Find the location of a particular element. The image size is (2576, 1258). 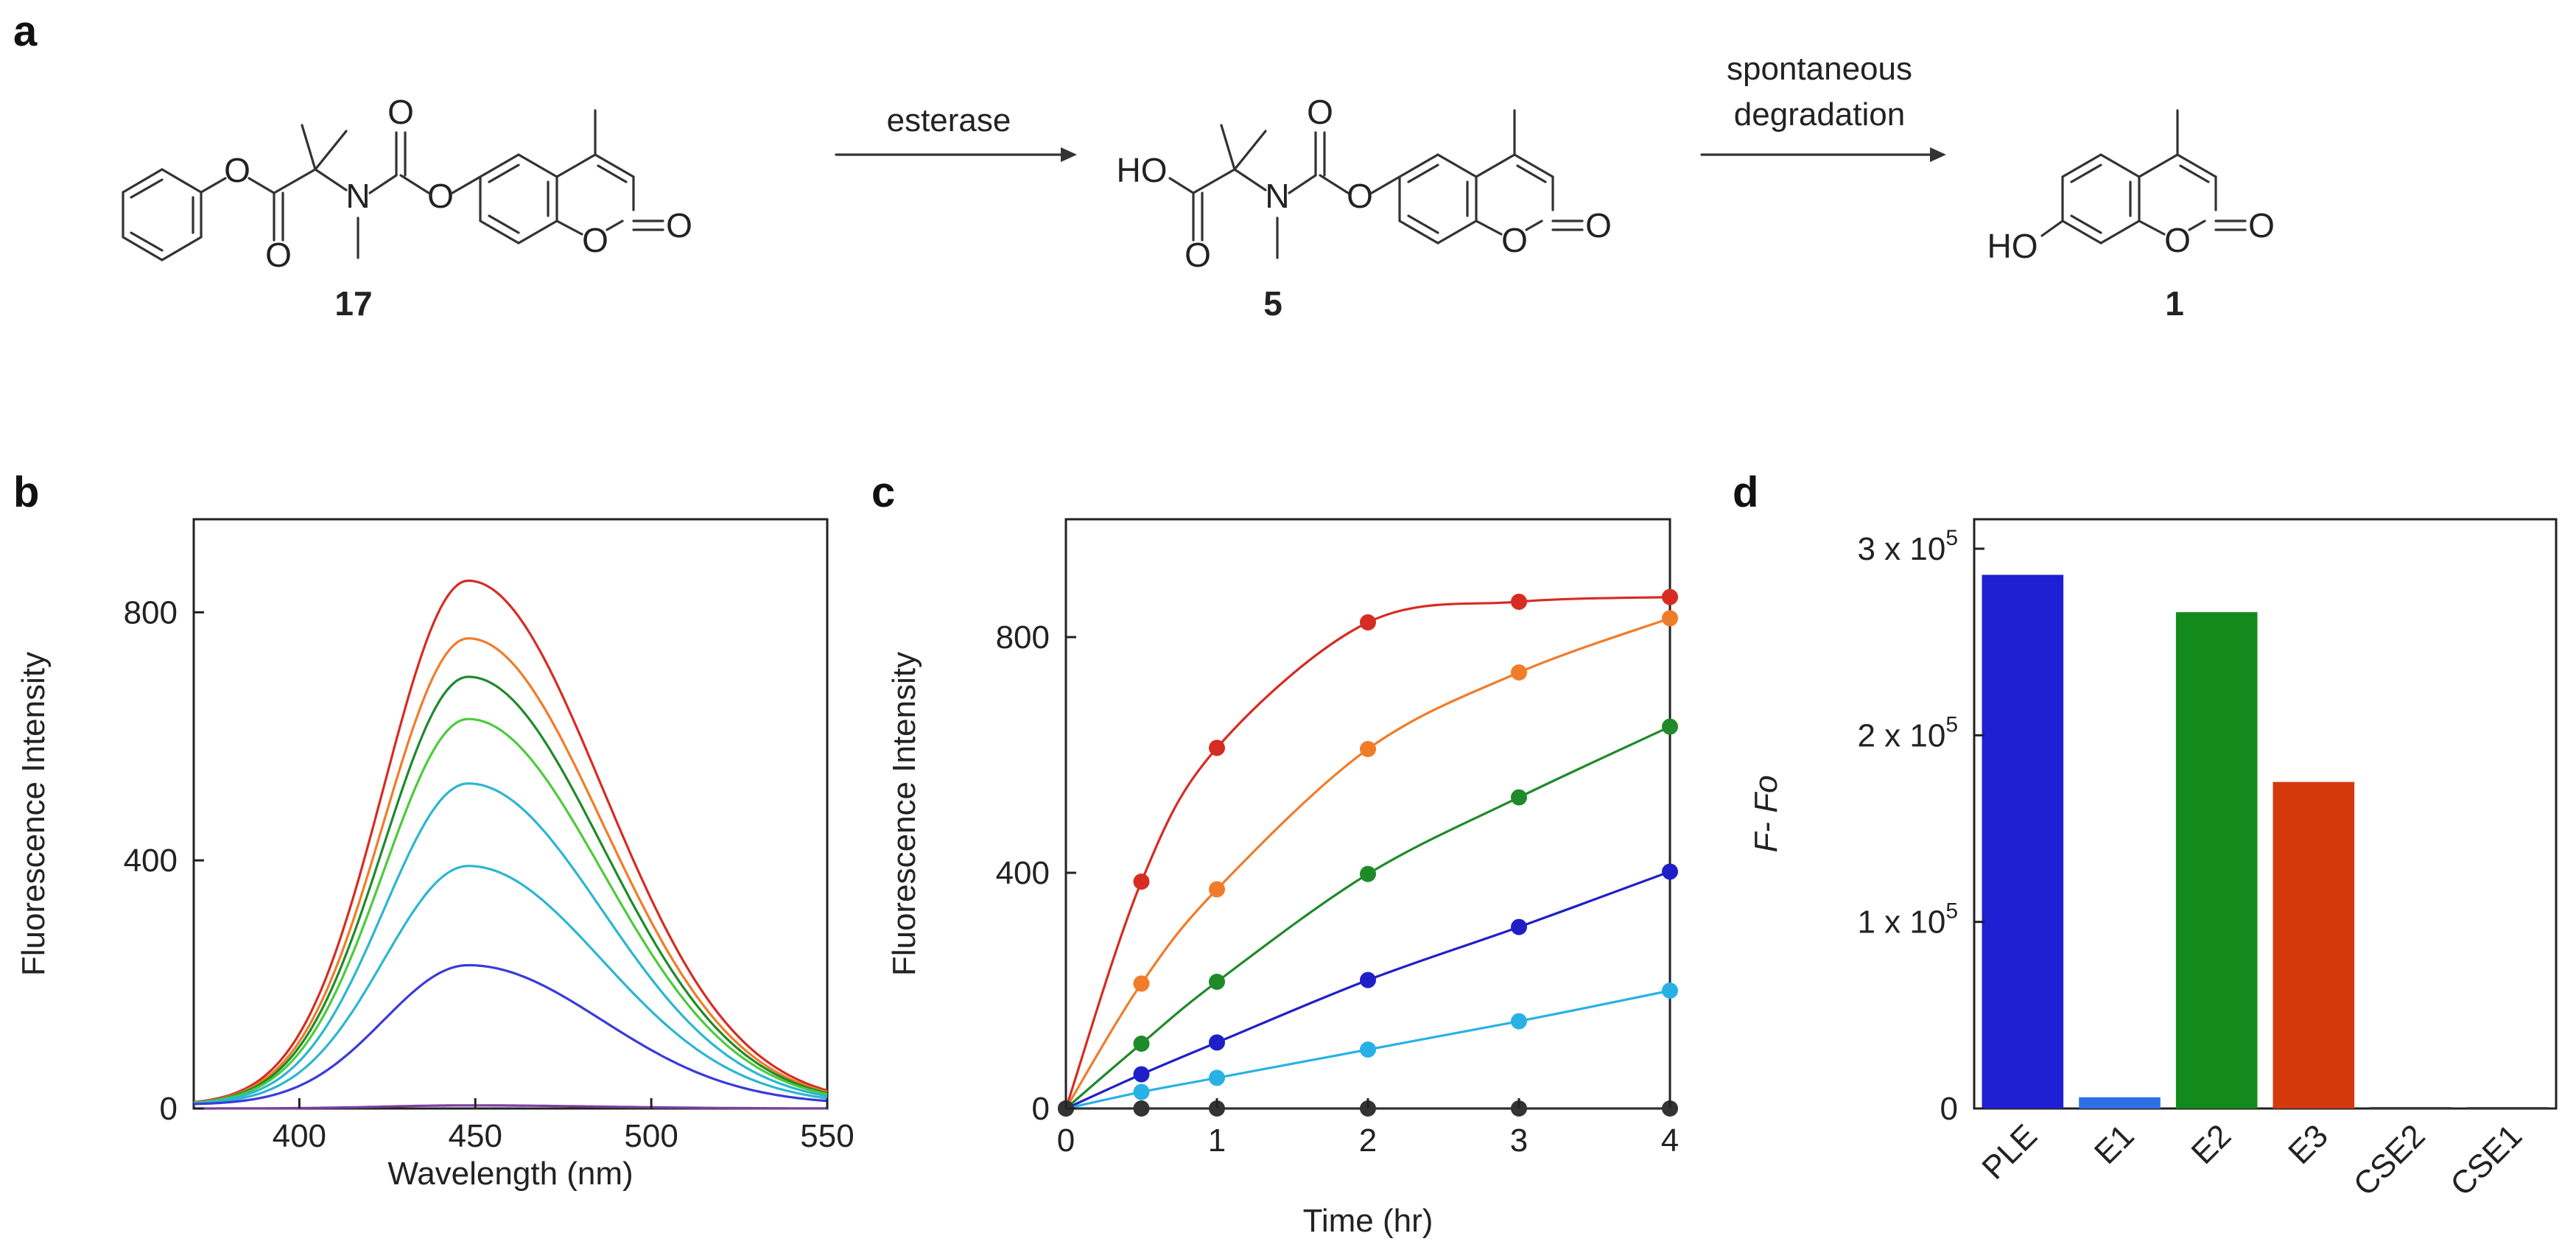

lactone-oxygen-5: O is located at coordinates (1514, 240).